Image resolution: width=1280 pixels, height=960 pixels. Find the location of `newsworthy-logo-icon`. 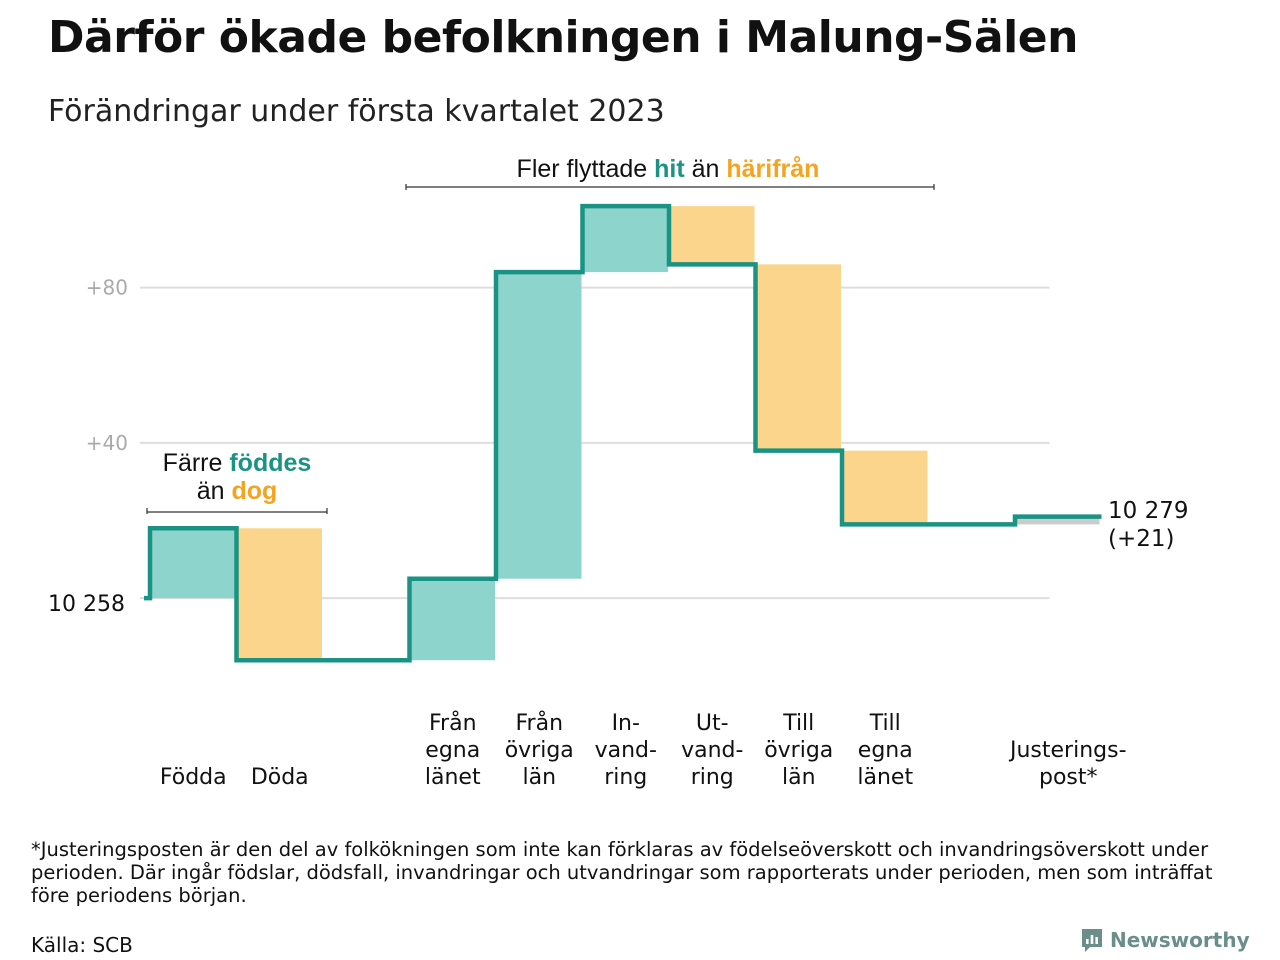

newsworthy-logo-icon is located at coordinates (1092, 940).